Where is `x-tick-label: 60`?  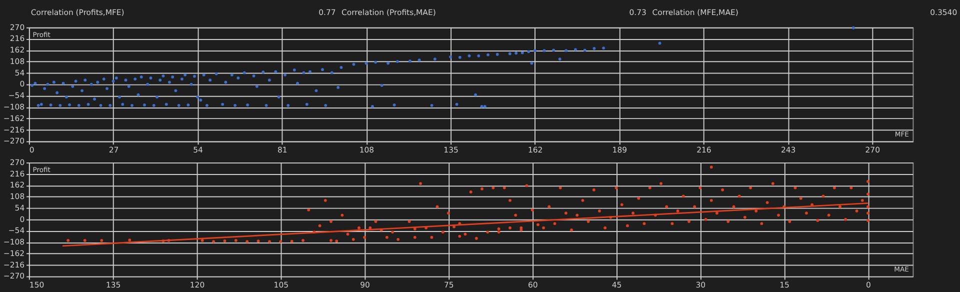
x-tick-label: 60 is located at coordinates (533, 285).